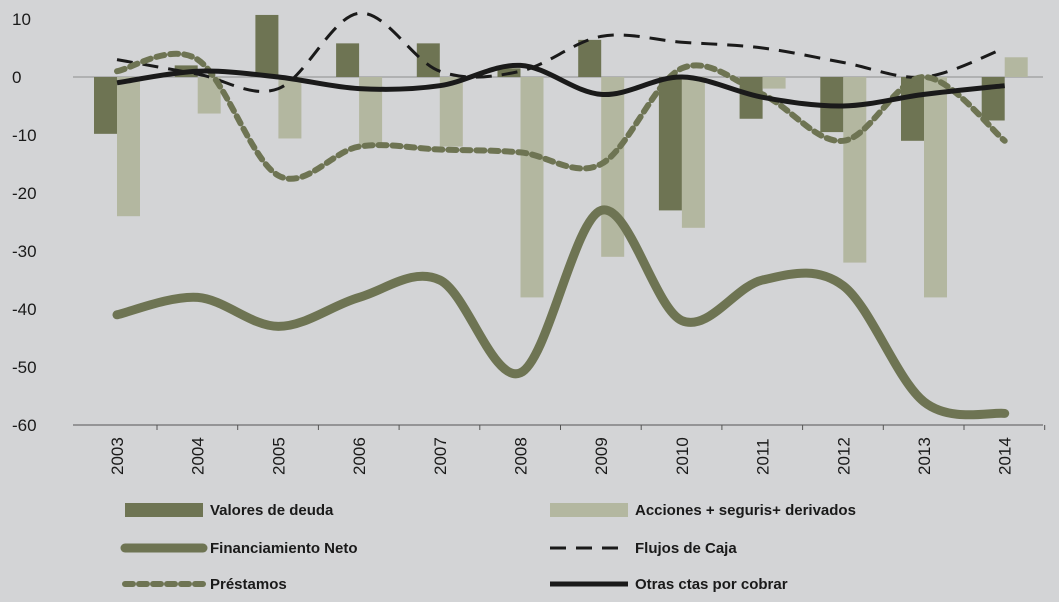  What do you see at coordinates (451, 112) in the screenshot?
I see `bar-acciones-2007` at bounding box center [451, 112].